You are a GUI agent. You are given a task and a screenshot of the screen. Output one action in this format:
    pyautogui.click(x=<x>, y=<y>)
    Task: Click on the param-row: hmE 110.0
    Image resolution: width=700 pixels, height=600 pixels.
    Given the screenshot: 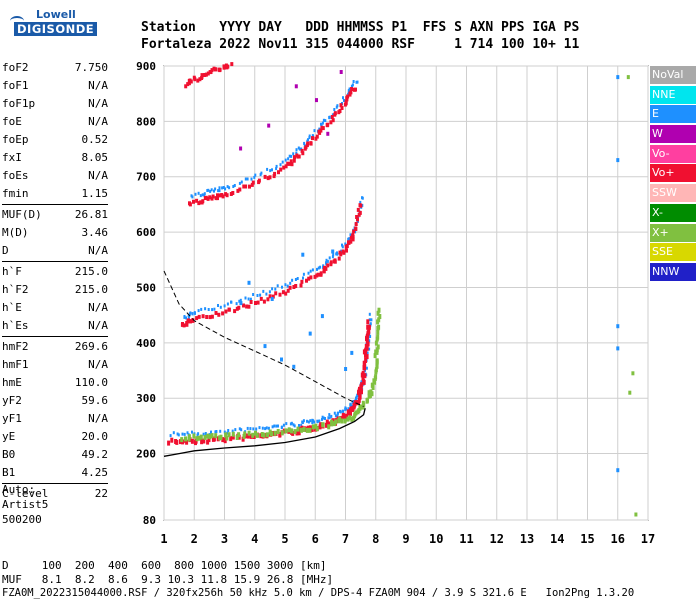 What is the action you would take?
    pyautogui.click(x=55, y=383)
    